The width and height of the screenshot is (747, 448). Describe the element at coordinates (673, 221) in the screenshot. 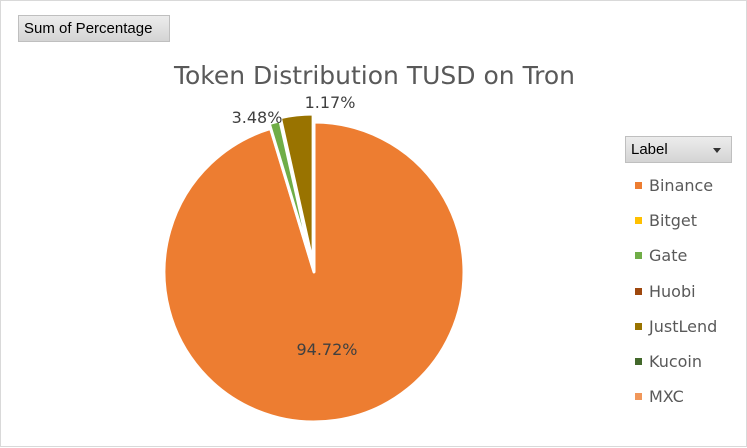

I see `legend-label: Bitget` at that location.